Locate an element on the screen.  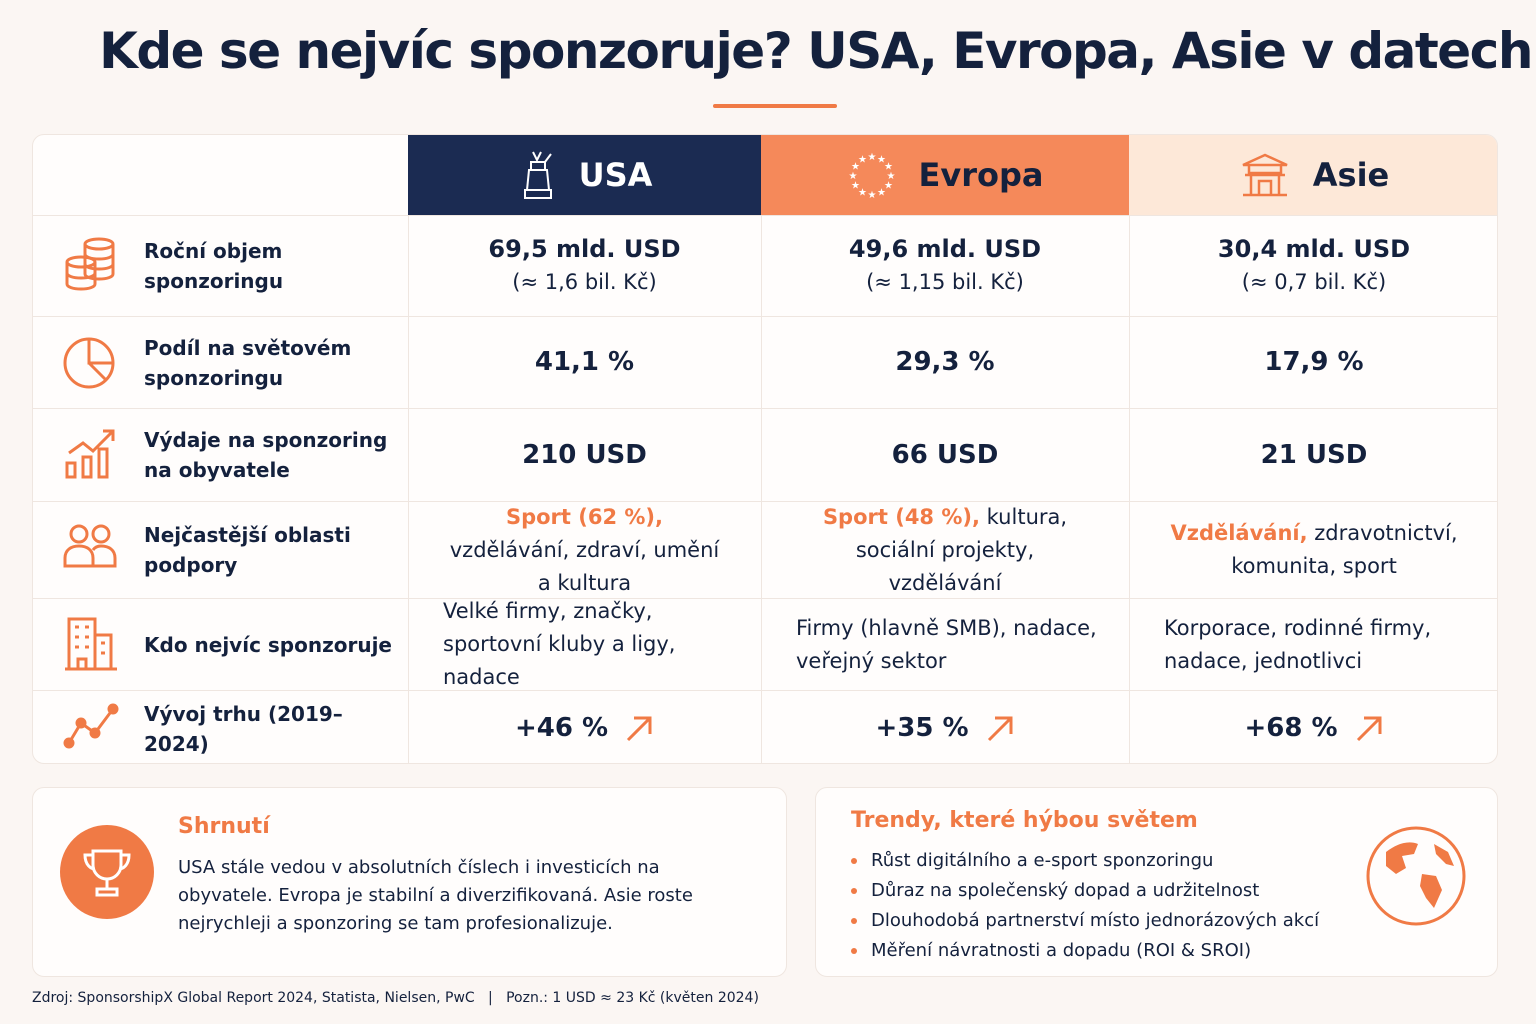
table-cell: 29,3 % is located at coordinates (945, 362).